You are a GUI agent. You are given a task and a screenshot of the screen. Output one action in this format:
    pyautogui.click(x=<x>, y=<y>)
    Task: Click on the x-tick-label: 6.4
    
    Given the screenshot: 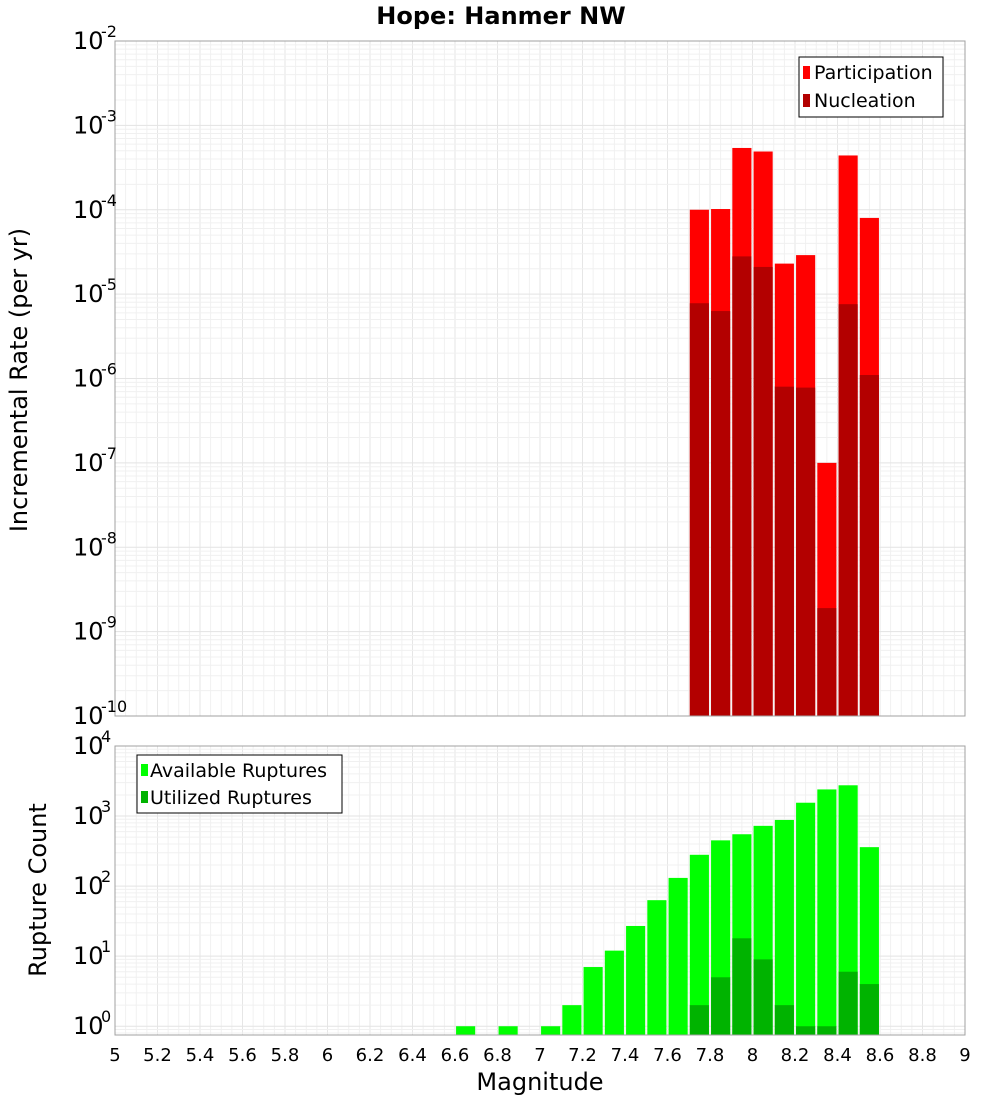 What is the action you would take?
    pyautogui.click(x=412, y=1055)
    